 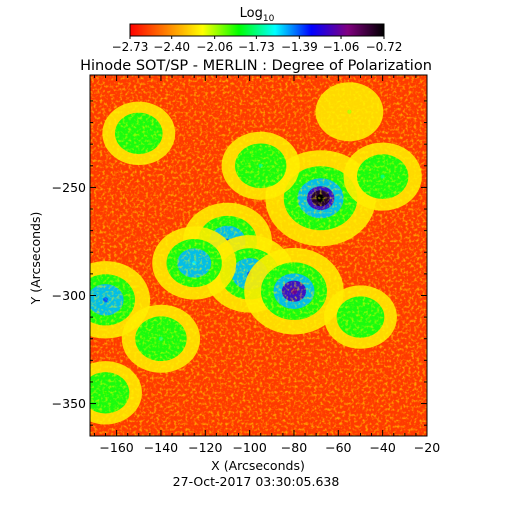 I want to click on colorbar-label-subscript: 10, so click(x=269, y=19).